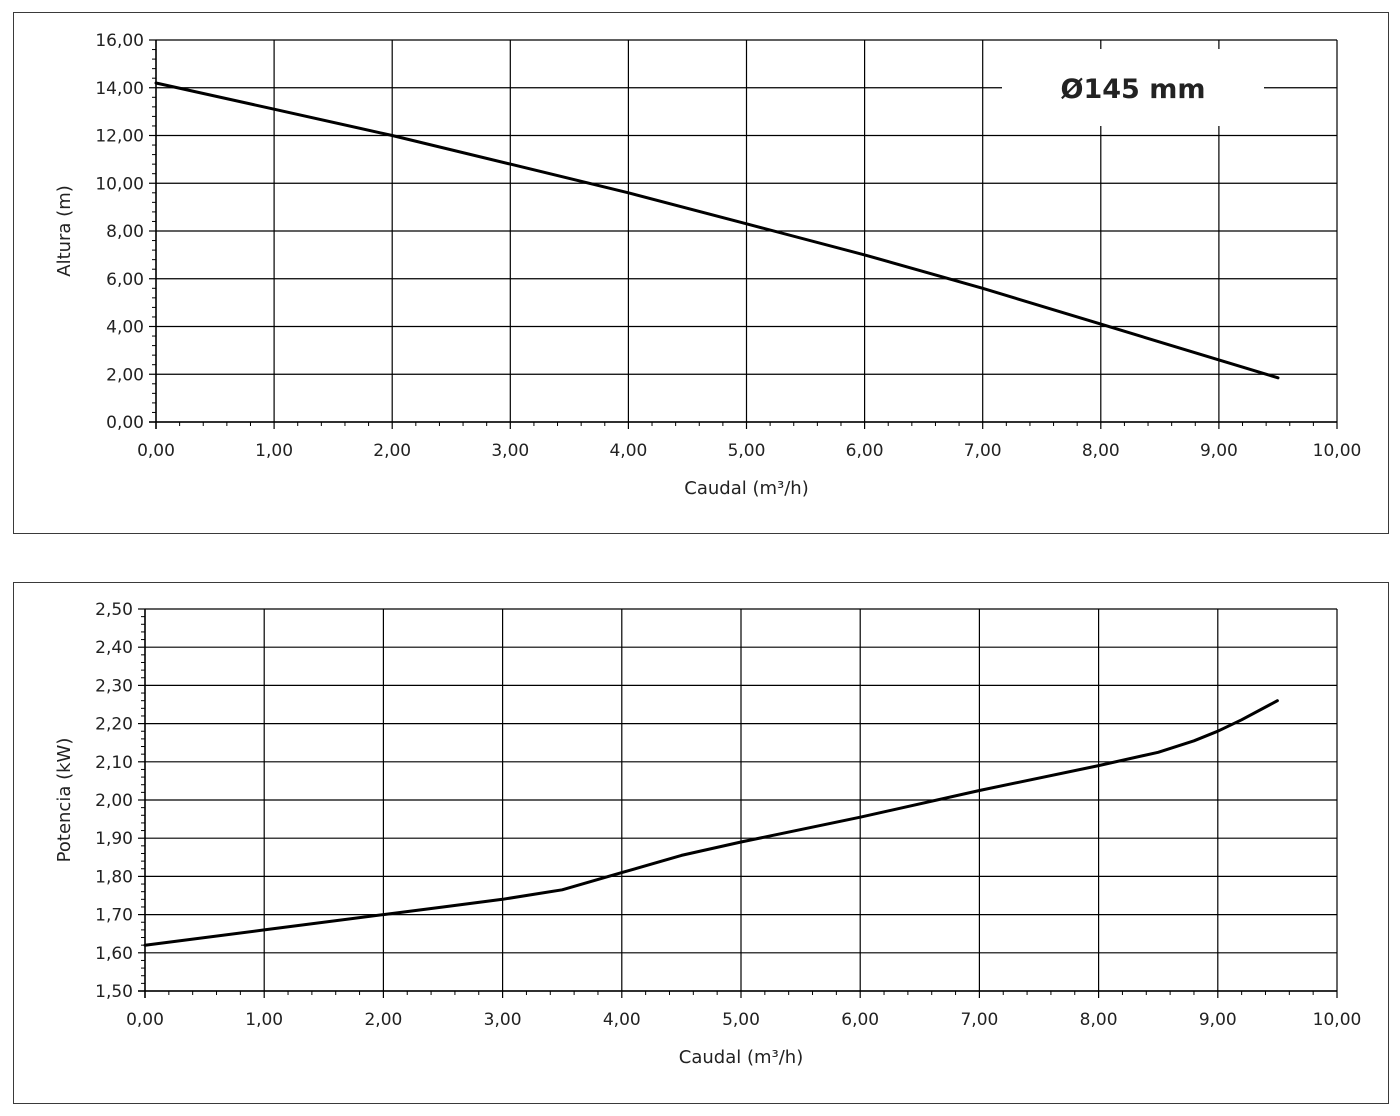 The image size is (1400, 1116). Describe the element at coordinates (125, 423) in the screenshot. I see `y-tick-label: 0,00` at that location.